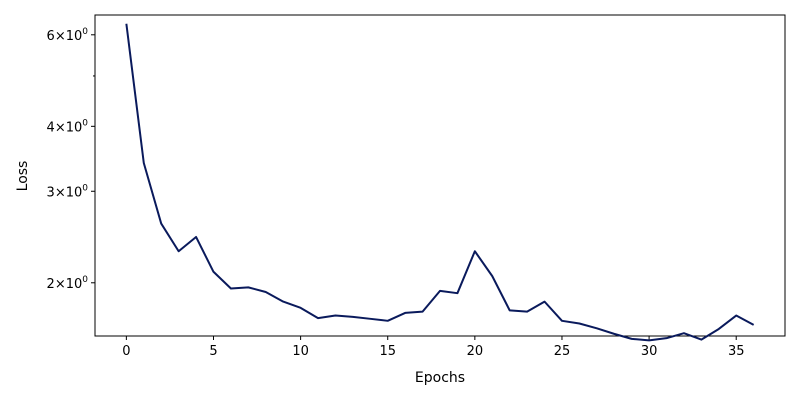  What do you see at coordinates (68, 283) in the screenshot?
I see `y-tick-label: 2×100` at bounding box center [68, 283].